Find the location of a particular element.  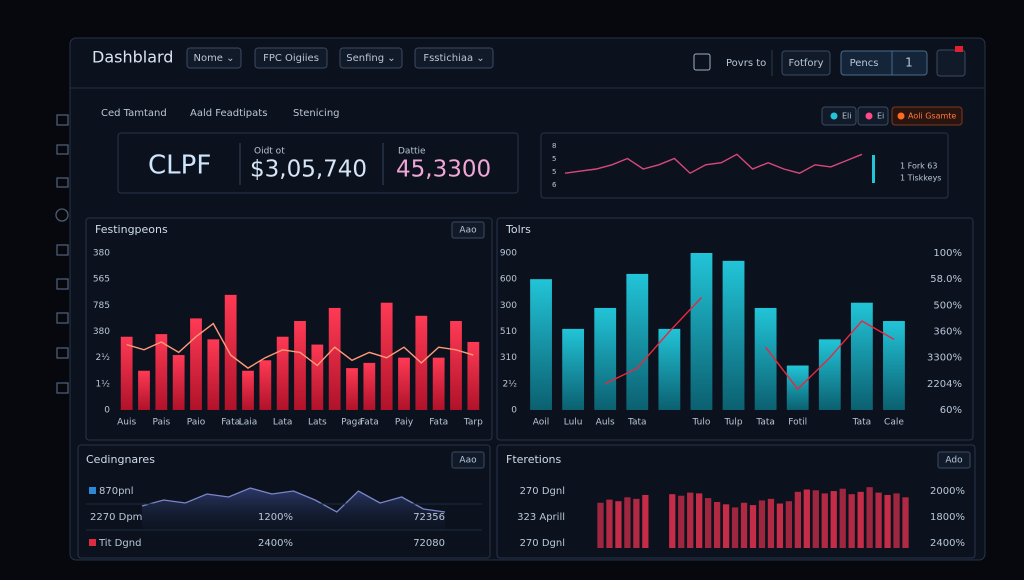

y-tick-label: 310 is located at coordinates (508, 358).